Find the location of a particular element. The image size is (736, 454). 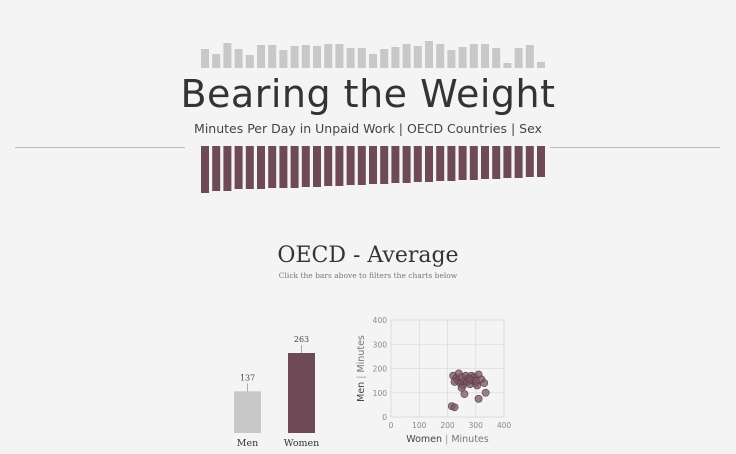

sex-bar-chart: 137 Men 263 Women is located at coordinates (277, 392).